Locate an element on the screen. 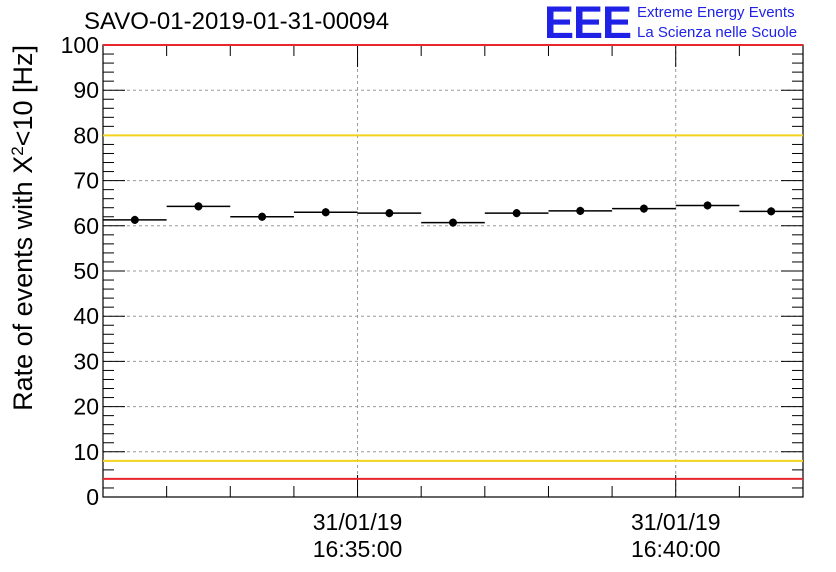  x-tick-label-time-1: 16:40:00 is located at coordinates (676, 549).